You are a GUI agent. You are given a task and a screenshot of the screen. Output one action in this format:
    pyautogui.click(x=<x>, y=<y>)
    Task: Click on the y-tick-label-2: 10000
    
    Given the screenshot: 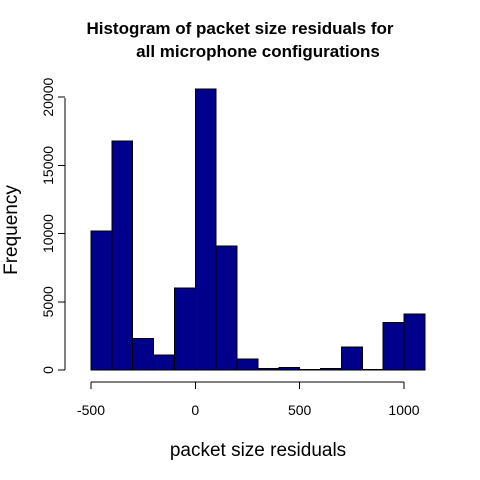 What is the action you would take?
    pyautogui.click(x=48, y=233)
    